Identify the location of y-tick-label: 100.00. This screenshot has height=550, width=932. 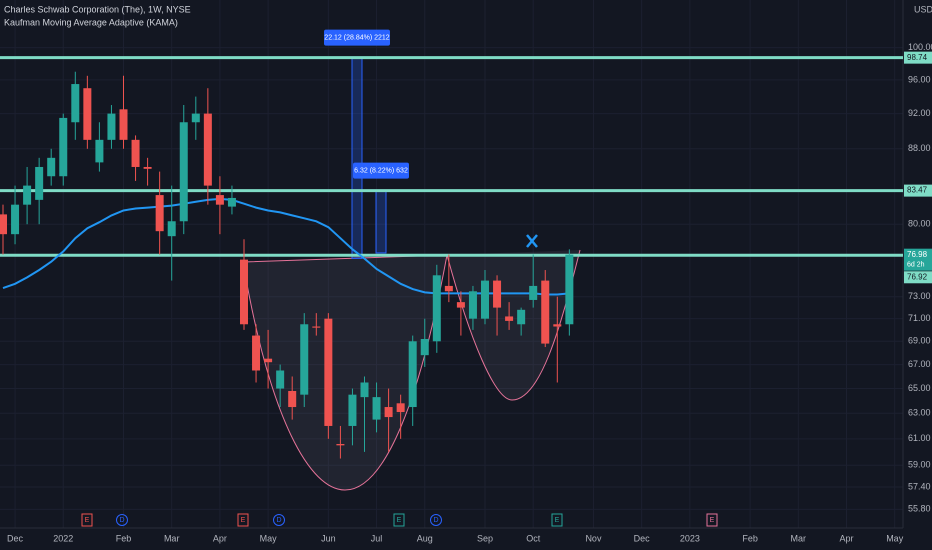
(920, 47).